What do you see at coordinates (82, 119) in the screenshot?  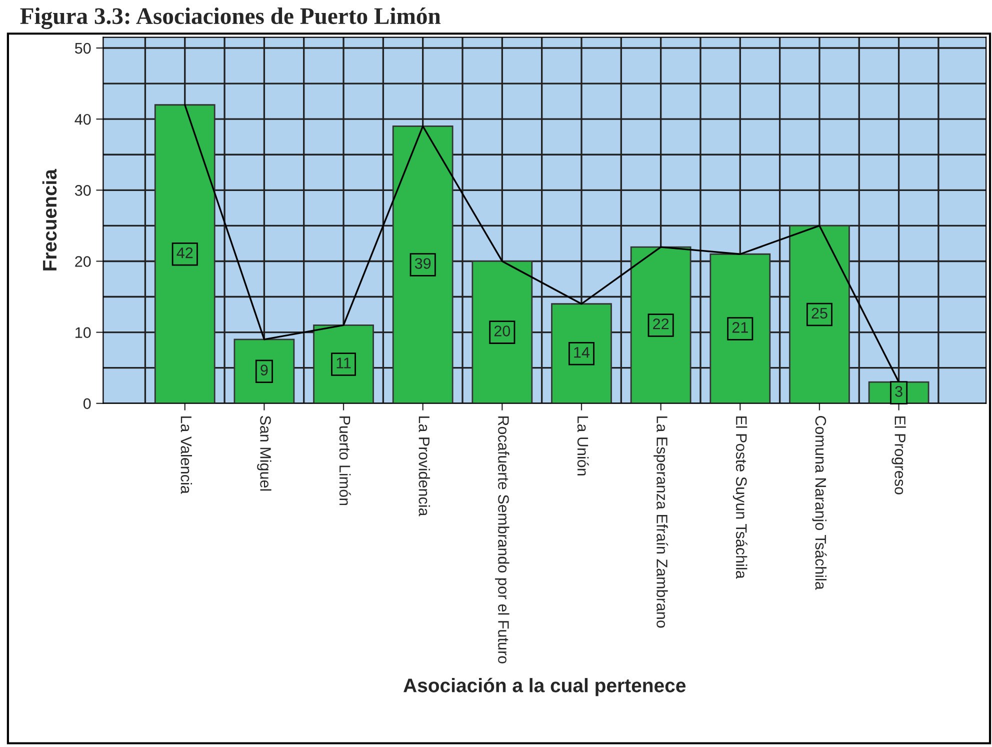 I see `y-tick-label: 40` at bounding box center [82, 119].